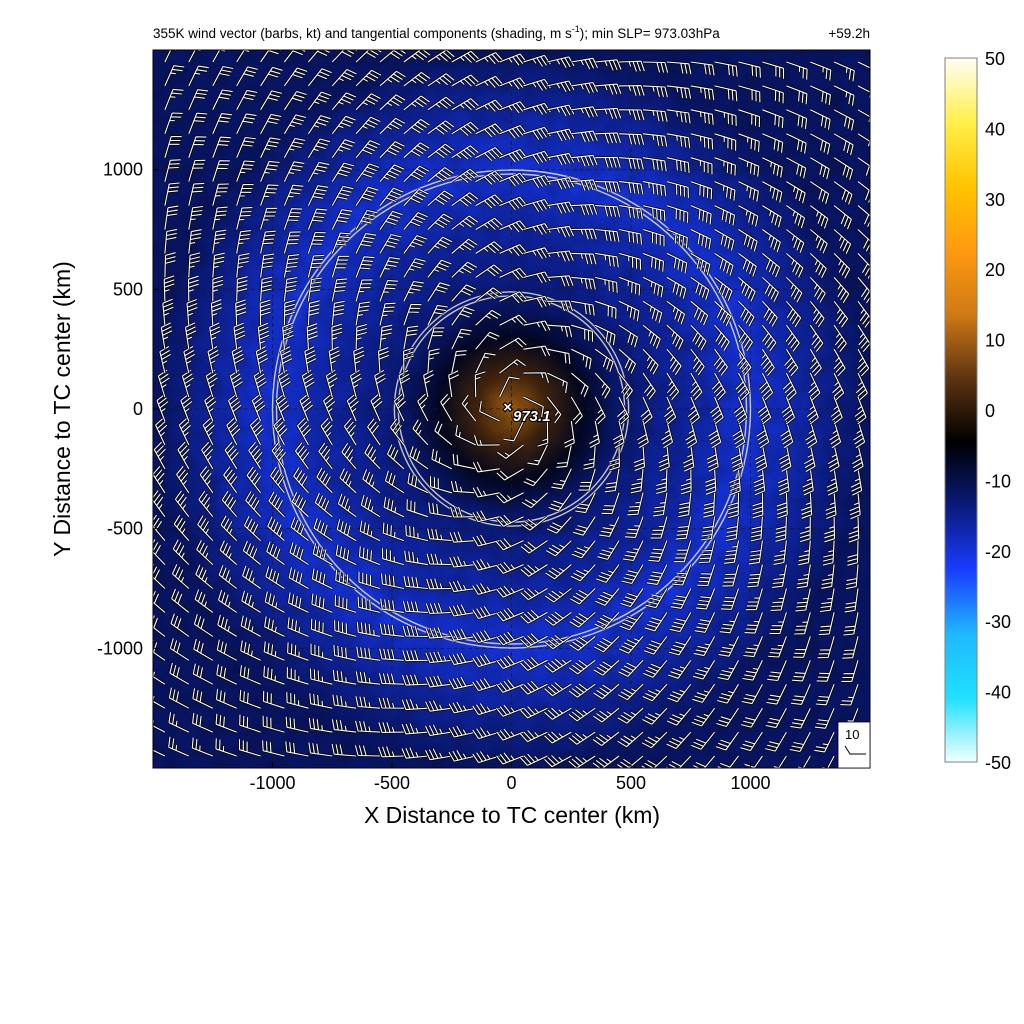 This screenshot has height=1024, width=1024. Describe the element at coordinates (128, 409) in the screenshot. I see `y-axis-ticks: -1000 -500 0 500 1000` at that location.